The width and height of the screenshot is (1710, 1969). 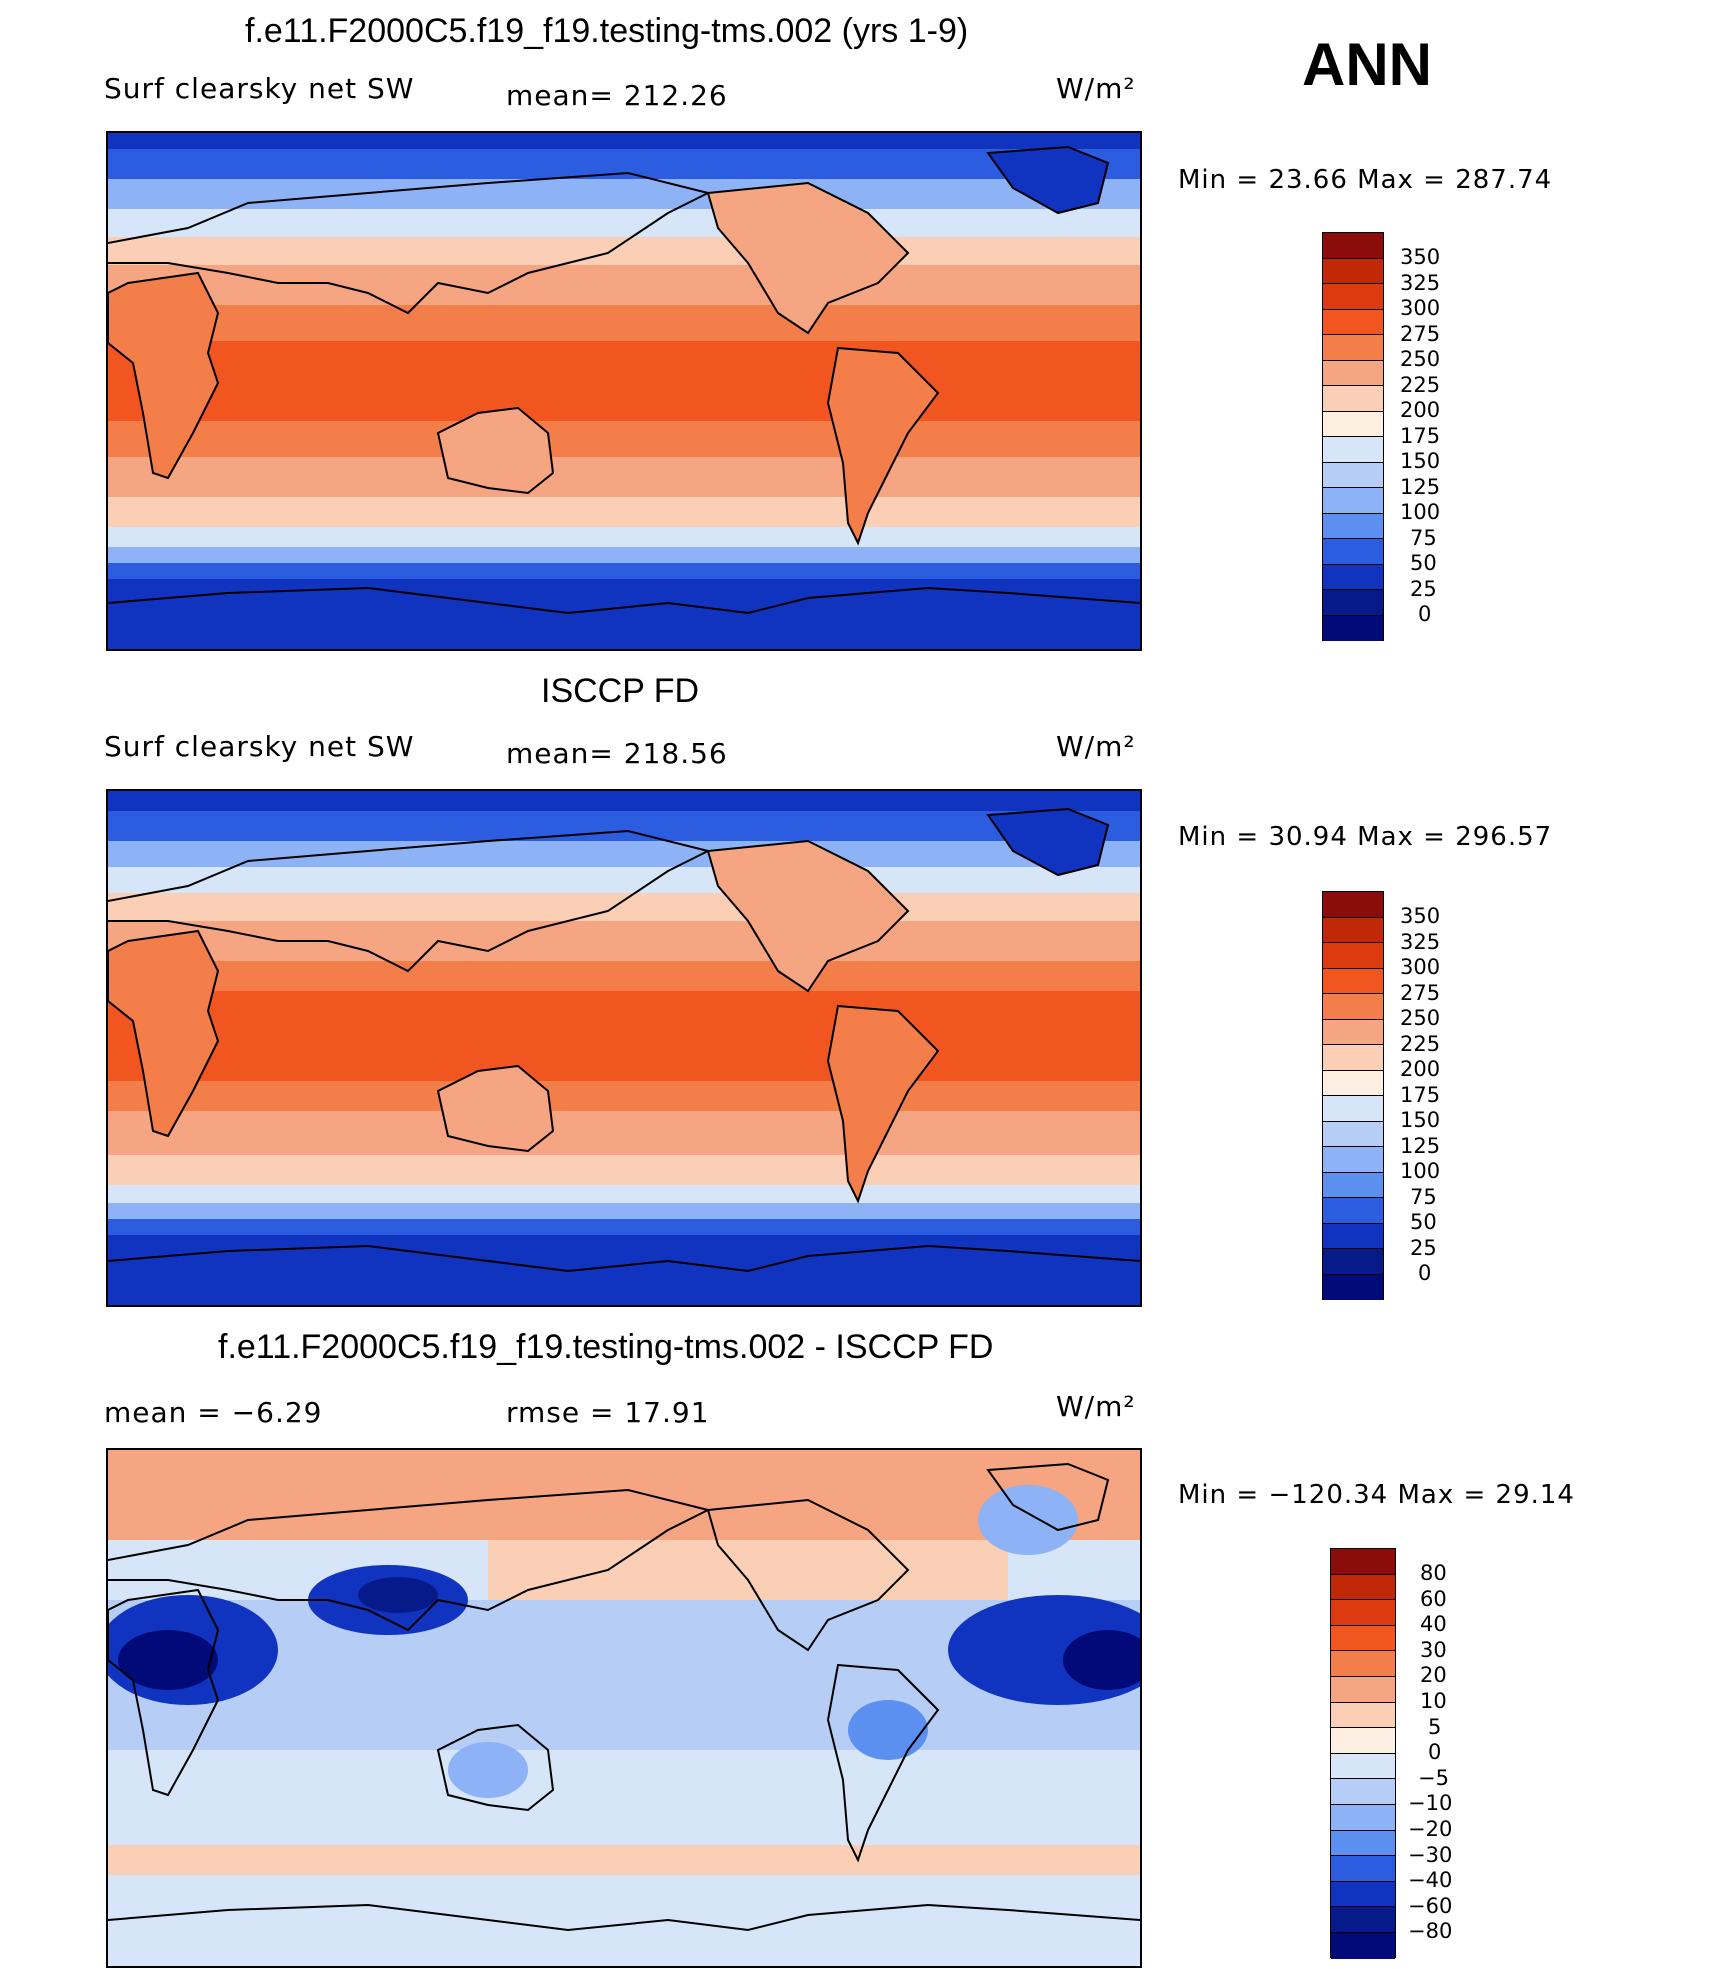 I want to click on colorbar-label: 80, so click(x=1433, y=1573).